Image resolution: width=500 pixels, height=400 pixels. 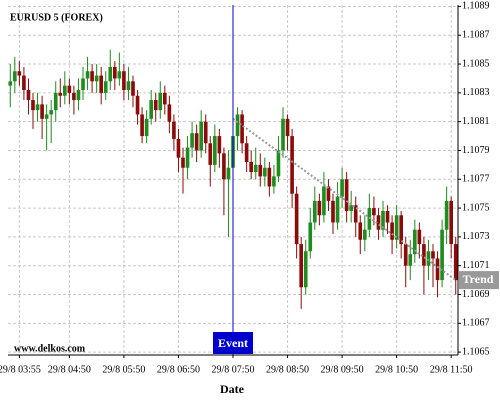 What do you see at coordinates (476, 6) in the screenshot?
I see `y-tick-label: 1.1089` at bounding box center [476, 6].